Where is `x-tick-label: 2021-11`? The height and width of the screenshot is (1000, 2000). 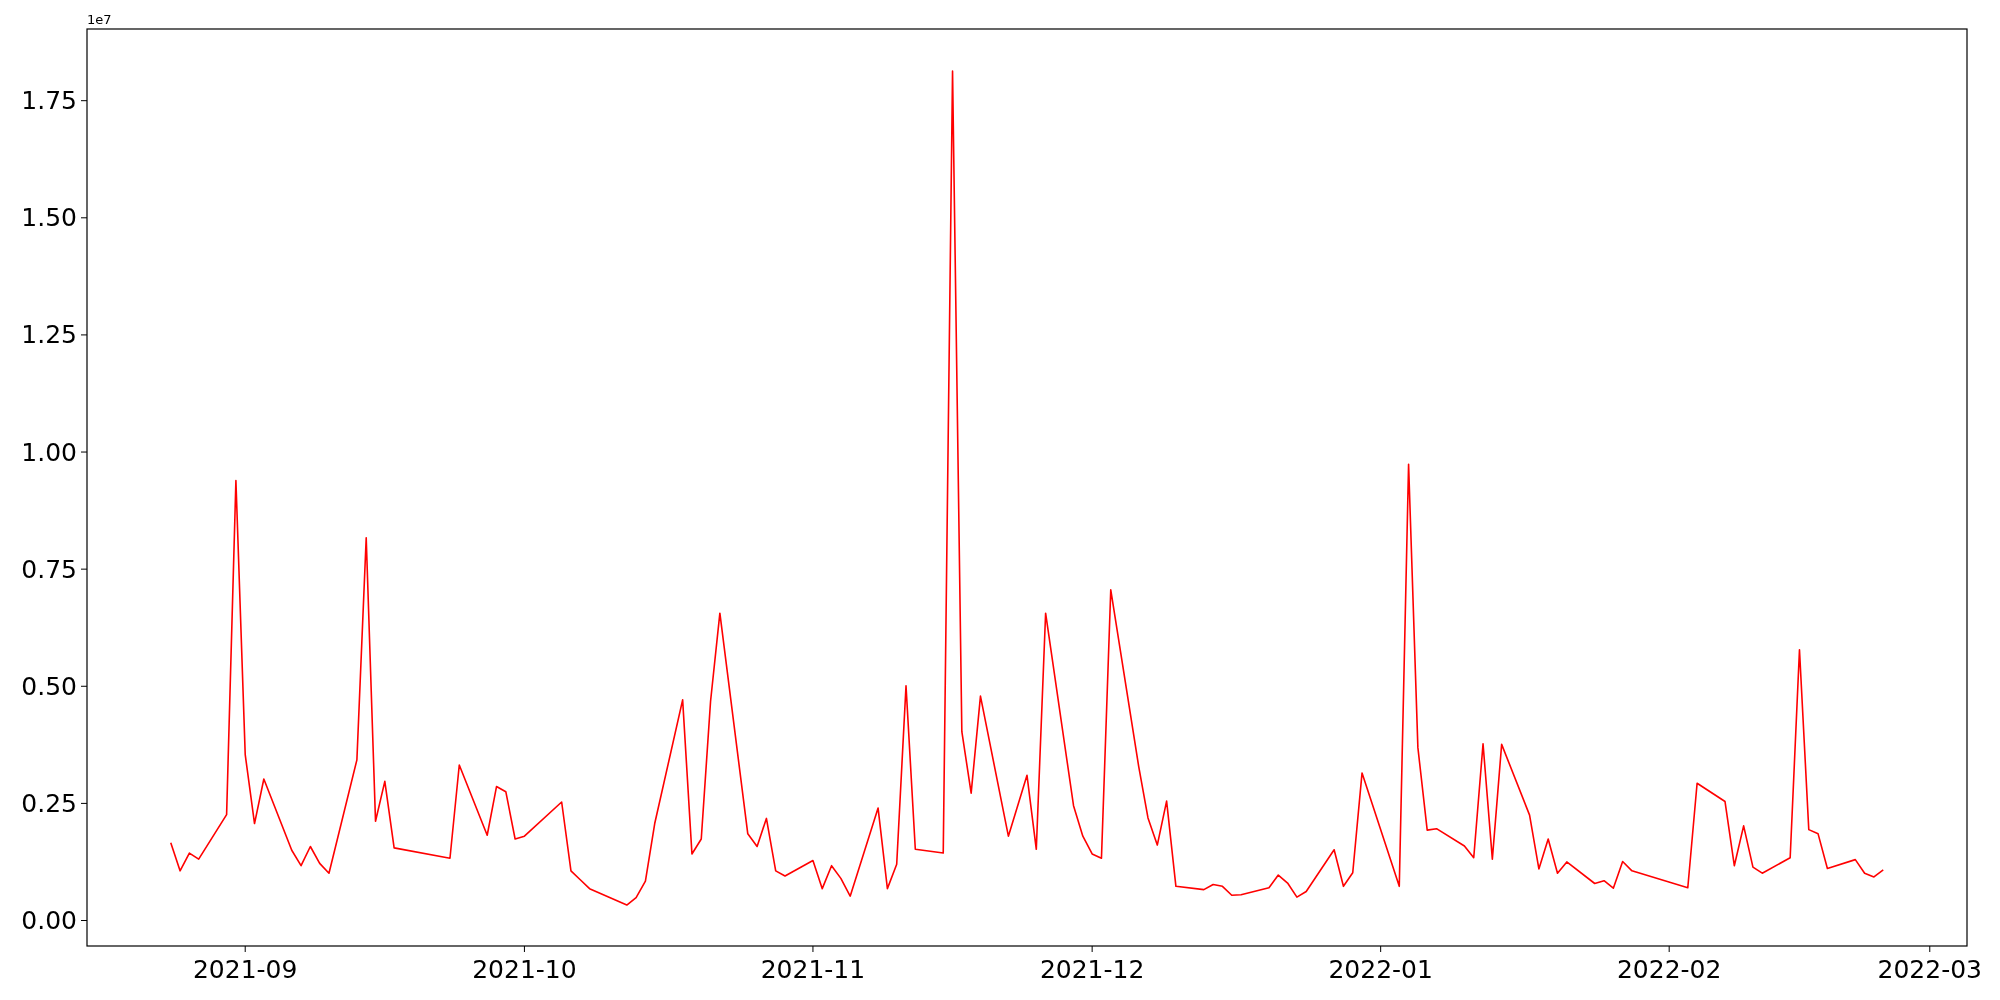 x-tick-label: 2021-11 is located at coordinates (813, 969).